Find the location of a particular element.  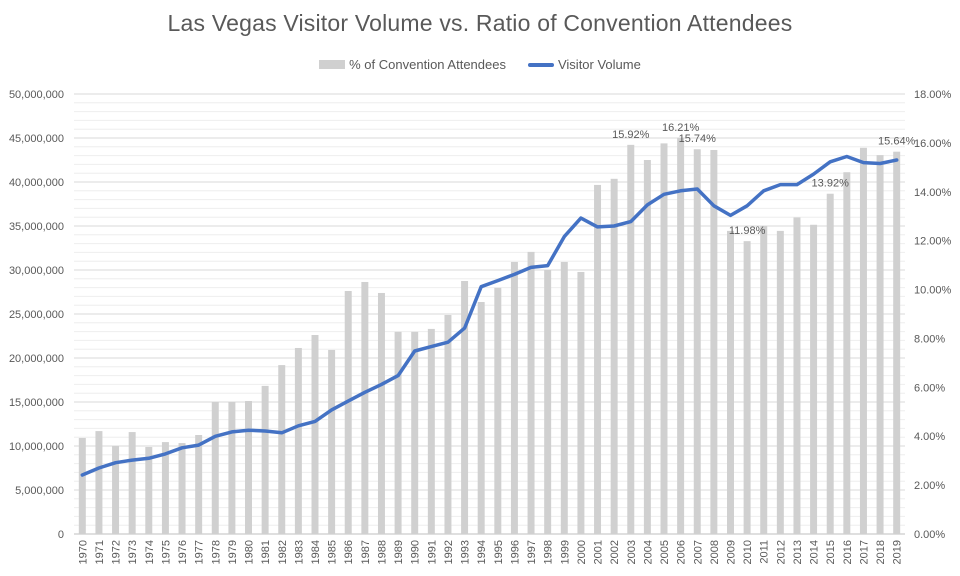

x-tick-label: 2013 is located at coordinates (798, 552).